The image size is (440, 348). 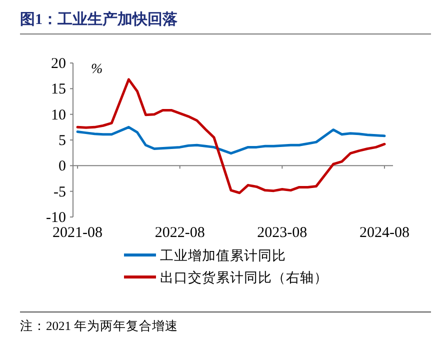 What do you see at coordinates (58, 115) in the screenshot?
I see `y-tick-label: 10` at bounding box center [58, 115].